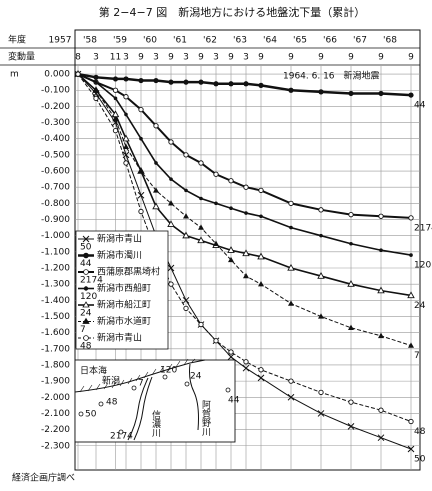 This screenshot has width=432, height=491. I want to click on legend-number: 44, so click(86, 264).